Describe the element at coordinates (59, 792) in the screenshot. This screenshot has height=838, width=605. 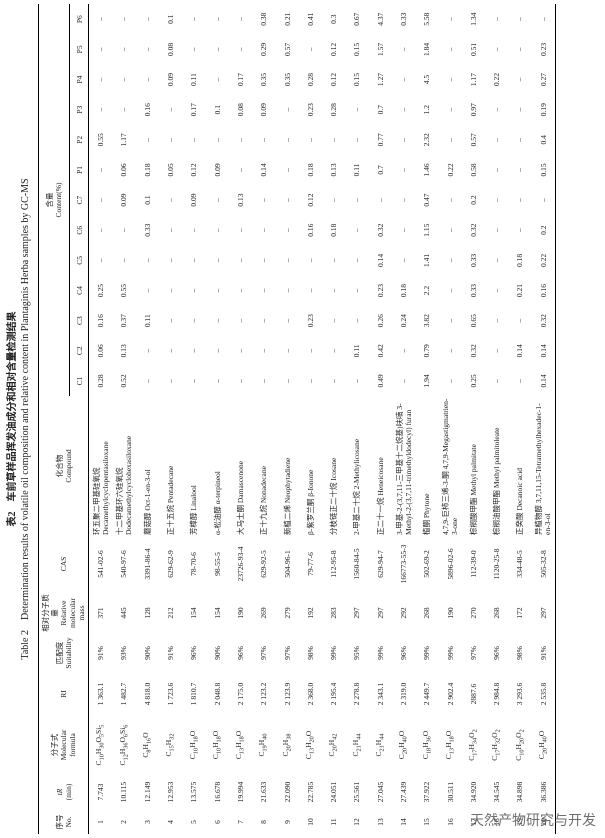
I see `header-zh: tR` at that location.